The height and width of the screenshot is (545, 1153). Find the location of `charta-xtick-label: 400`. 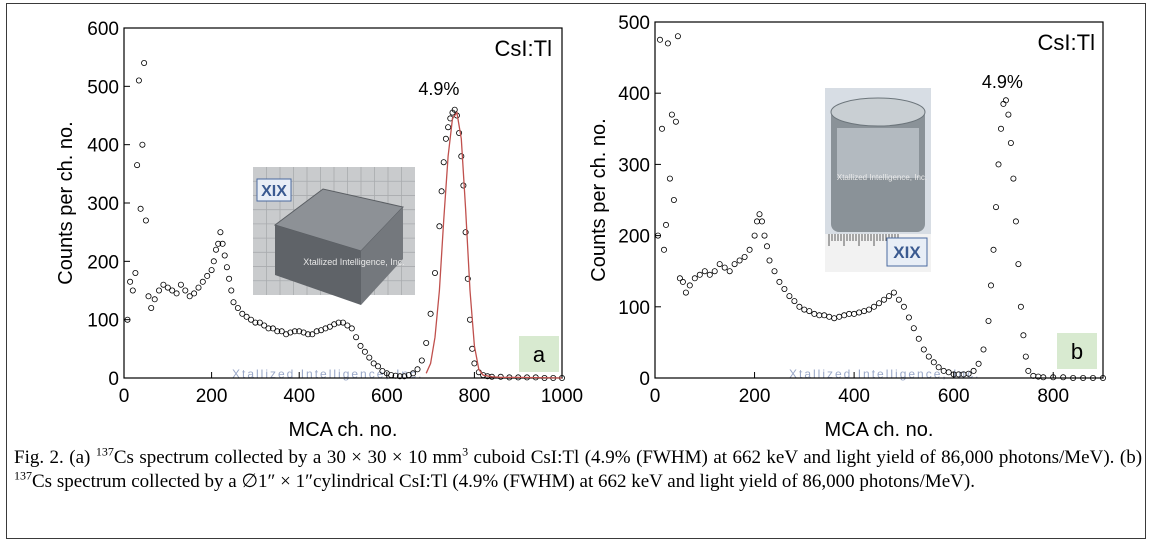

charta-xtick-label: 400 is located at coordinates (299, 396).